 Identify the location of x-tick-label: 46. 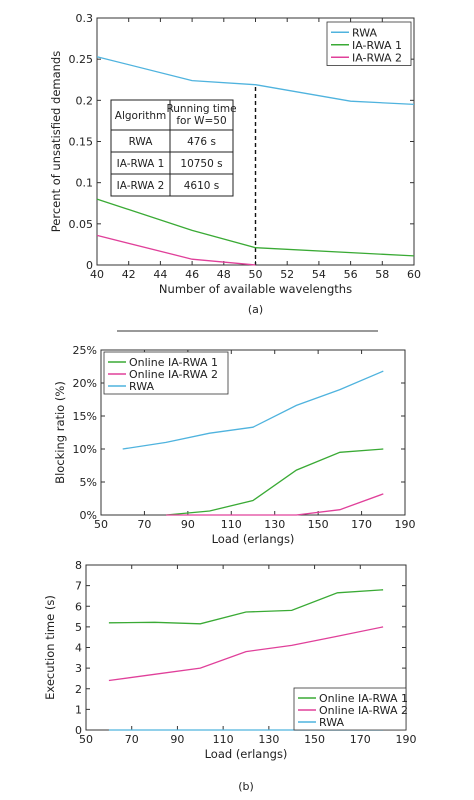
(192, 274).